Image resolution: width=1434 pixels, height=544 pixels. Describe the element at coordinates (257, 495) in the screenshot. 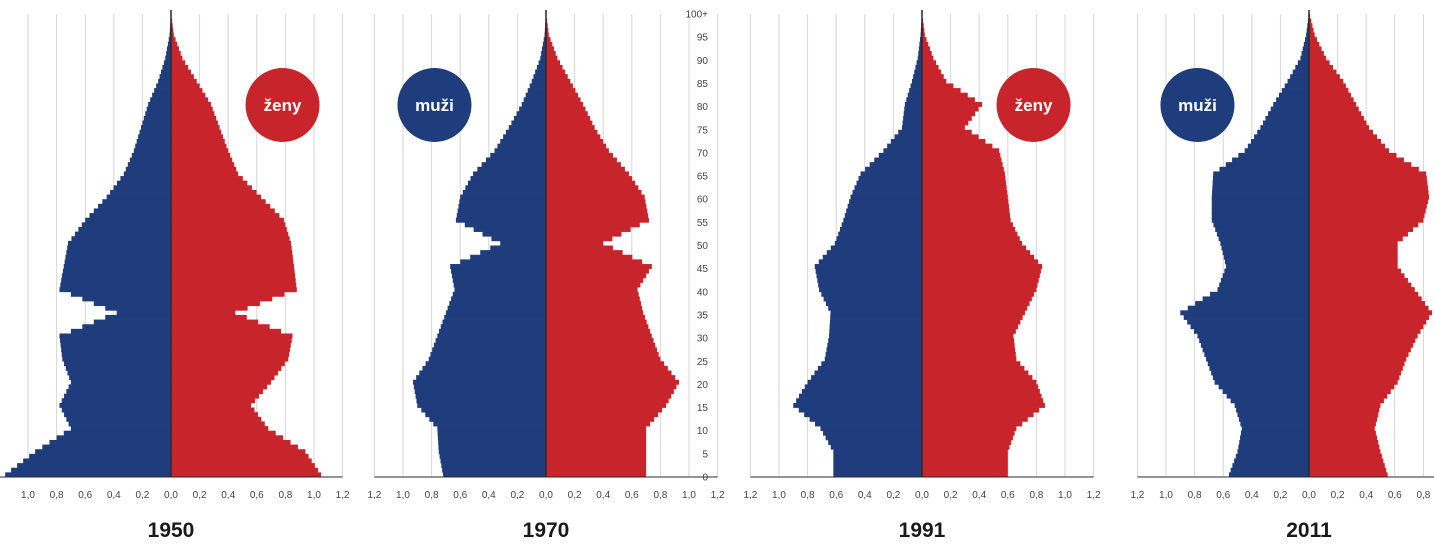

I see `x-tick-label-1950: 0,6` at that location.